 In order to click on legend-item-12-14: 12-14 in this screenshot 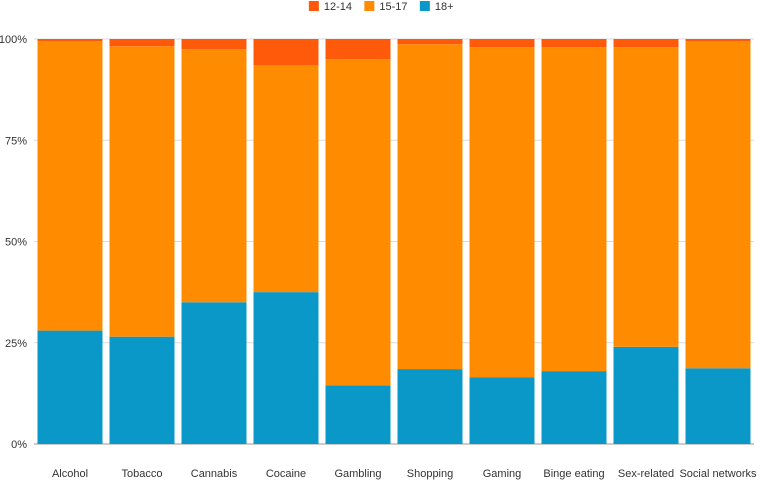, I will do `click(330, 7)`.